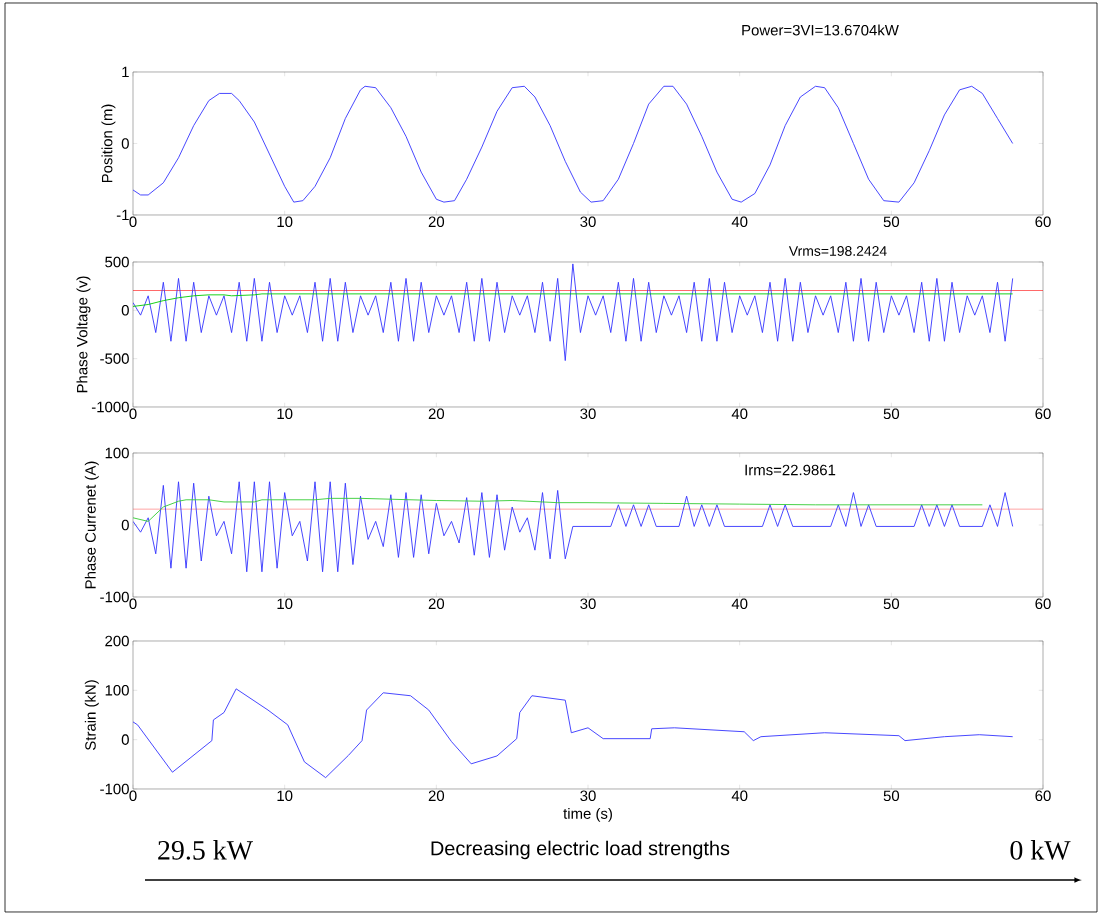  What do you see at coordinates (91, 525) in the screenshot?
I see `y-axis-title: Phase Currenet (A)` at bounding box center [91, 525].